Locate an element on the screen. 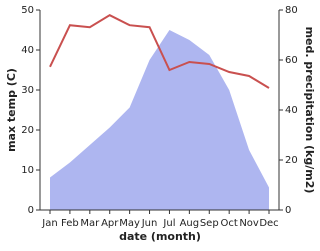 Image resolution: width=320 pixels, height=251 pixels. y-tick-label: 10 is located at coordinates (27, 170).